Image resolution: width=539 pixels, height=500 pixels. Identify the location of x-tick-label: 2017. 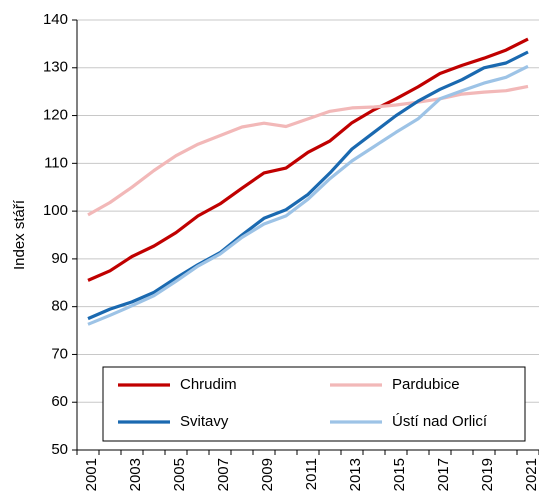
(443, 474).